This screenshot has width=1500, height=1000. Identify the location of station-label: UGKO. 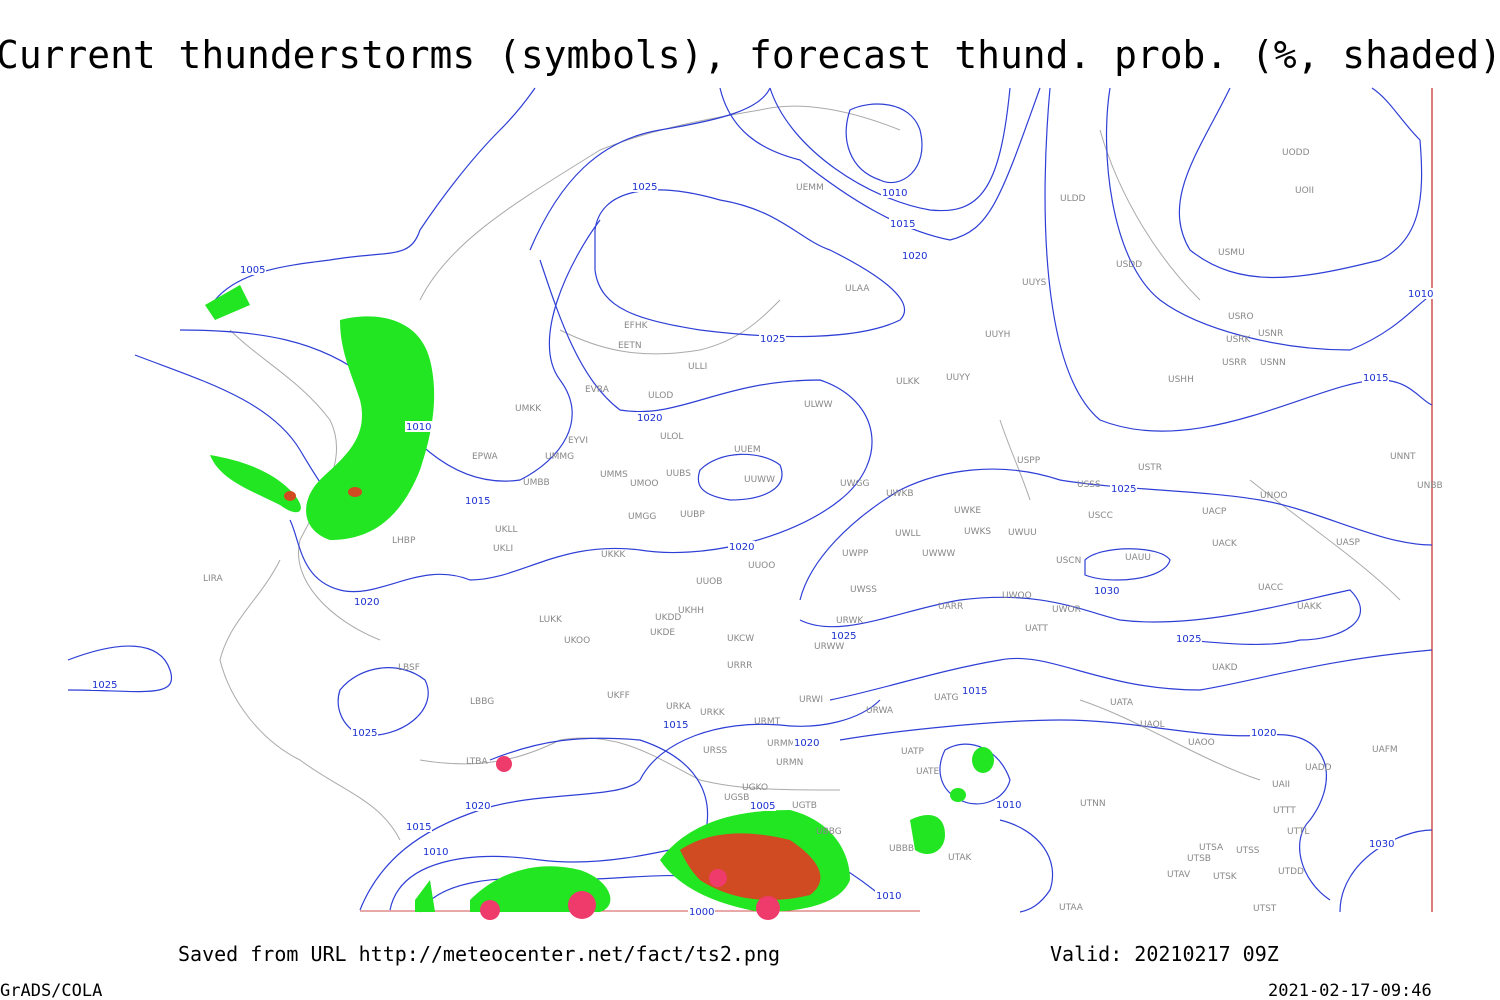
(755, 788).